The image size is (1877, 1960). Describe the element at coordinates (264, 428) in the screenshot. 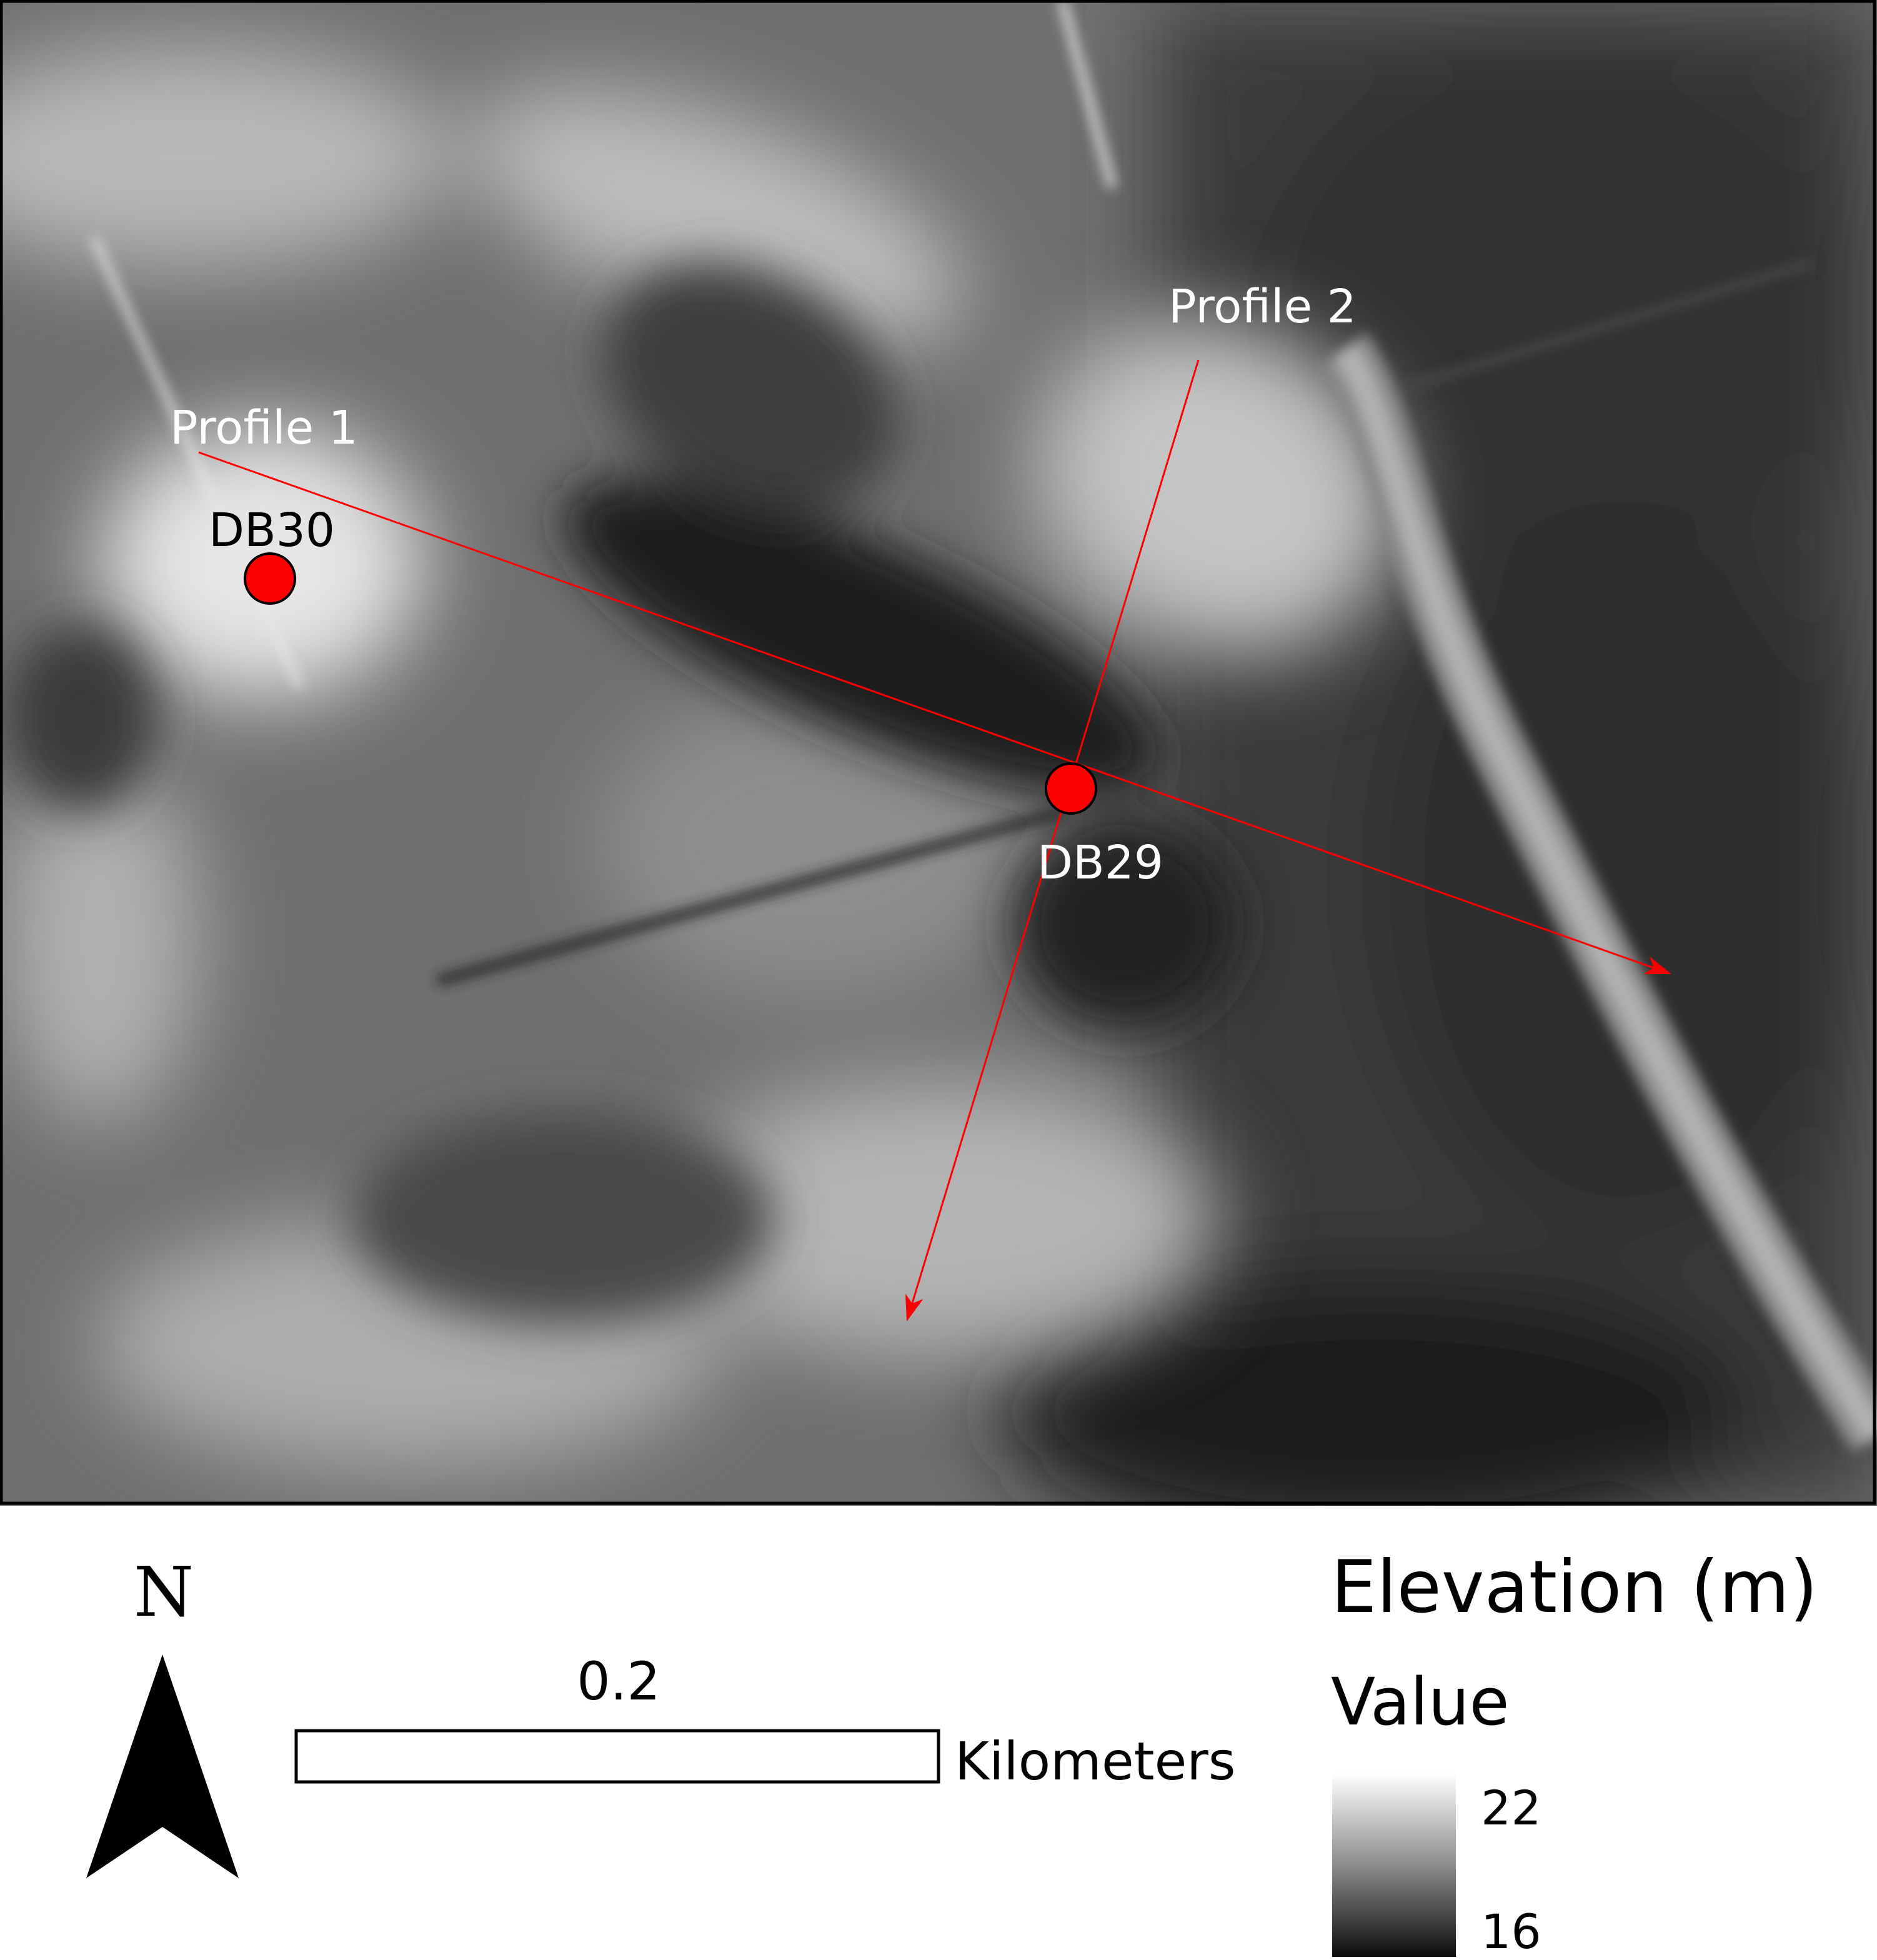

I see `profile-1-label: Profile 1` at that location.